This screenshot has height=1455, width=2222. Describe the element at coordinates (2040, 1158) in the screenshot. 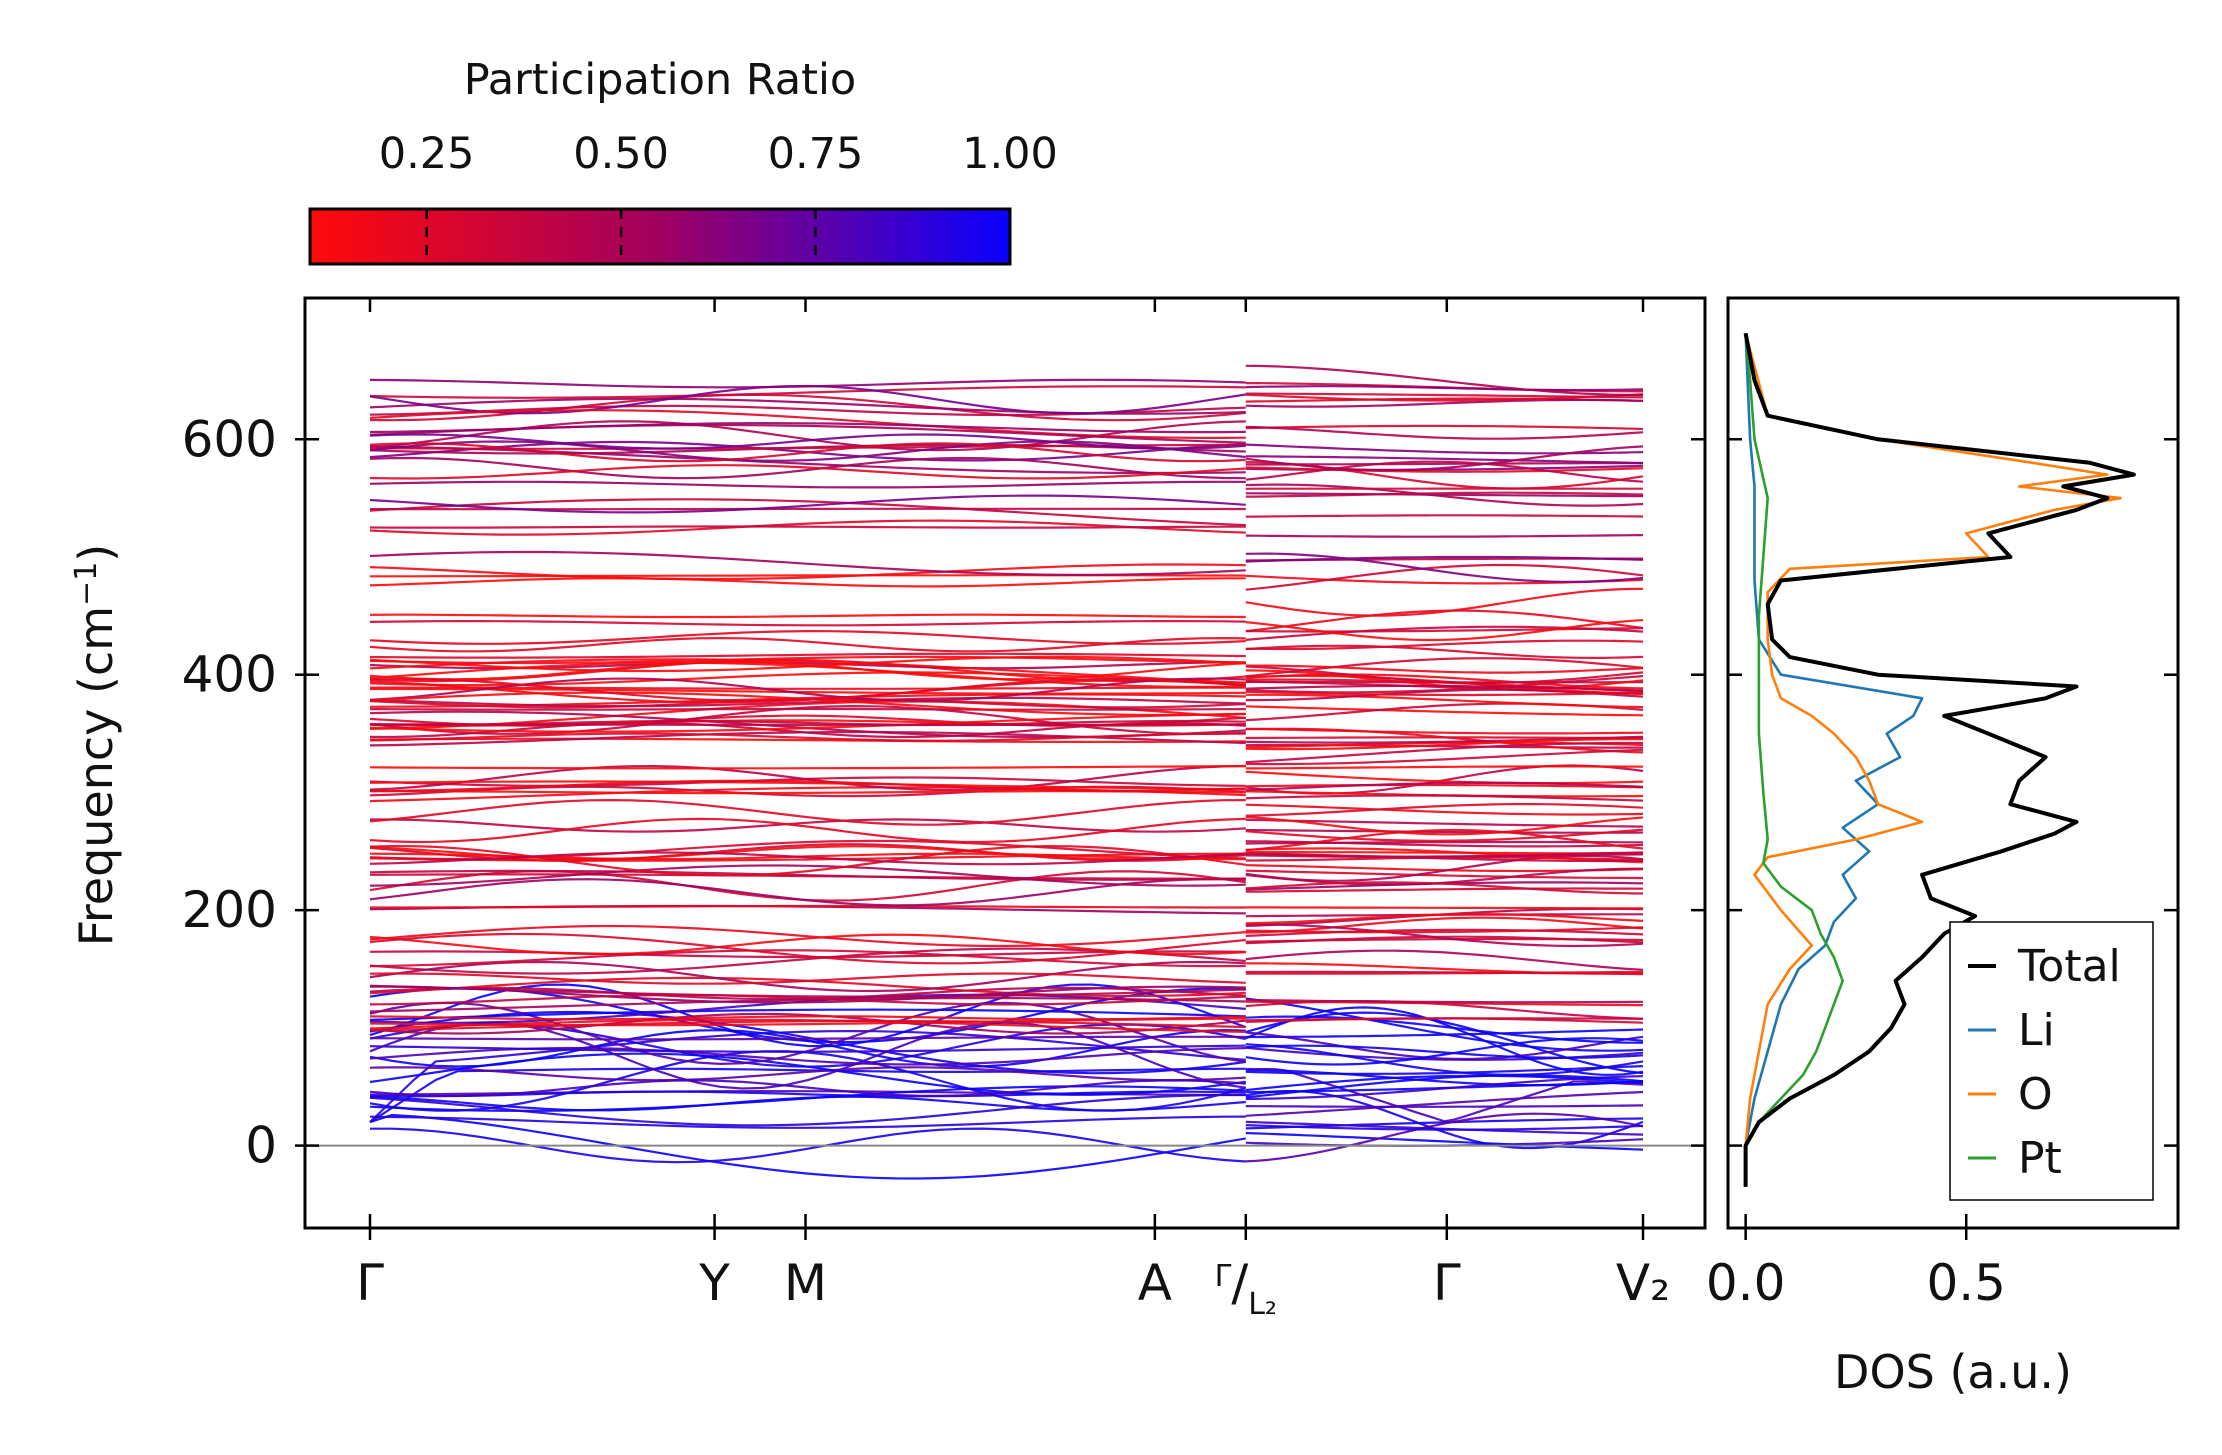

I see `legend-label-pt: Pt` at that location.